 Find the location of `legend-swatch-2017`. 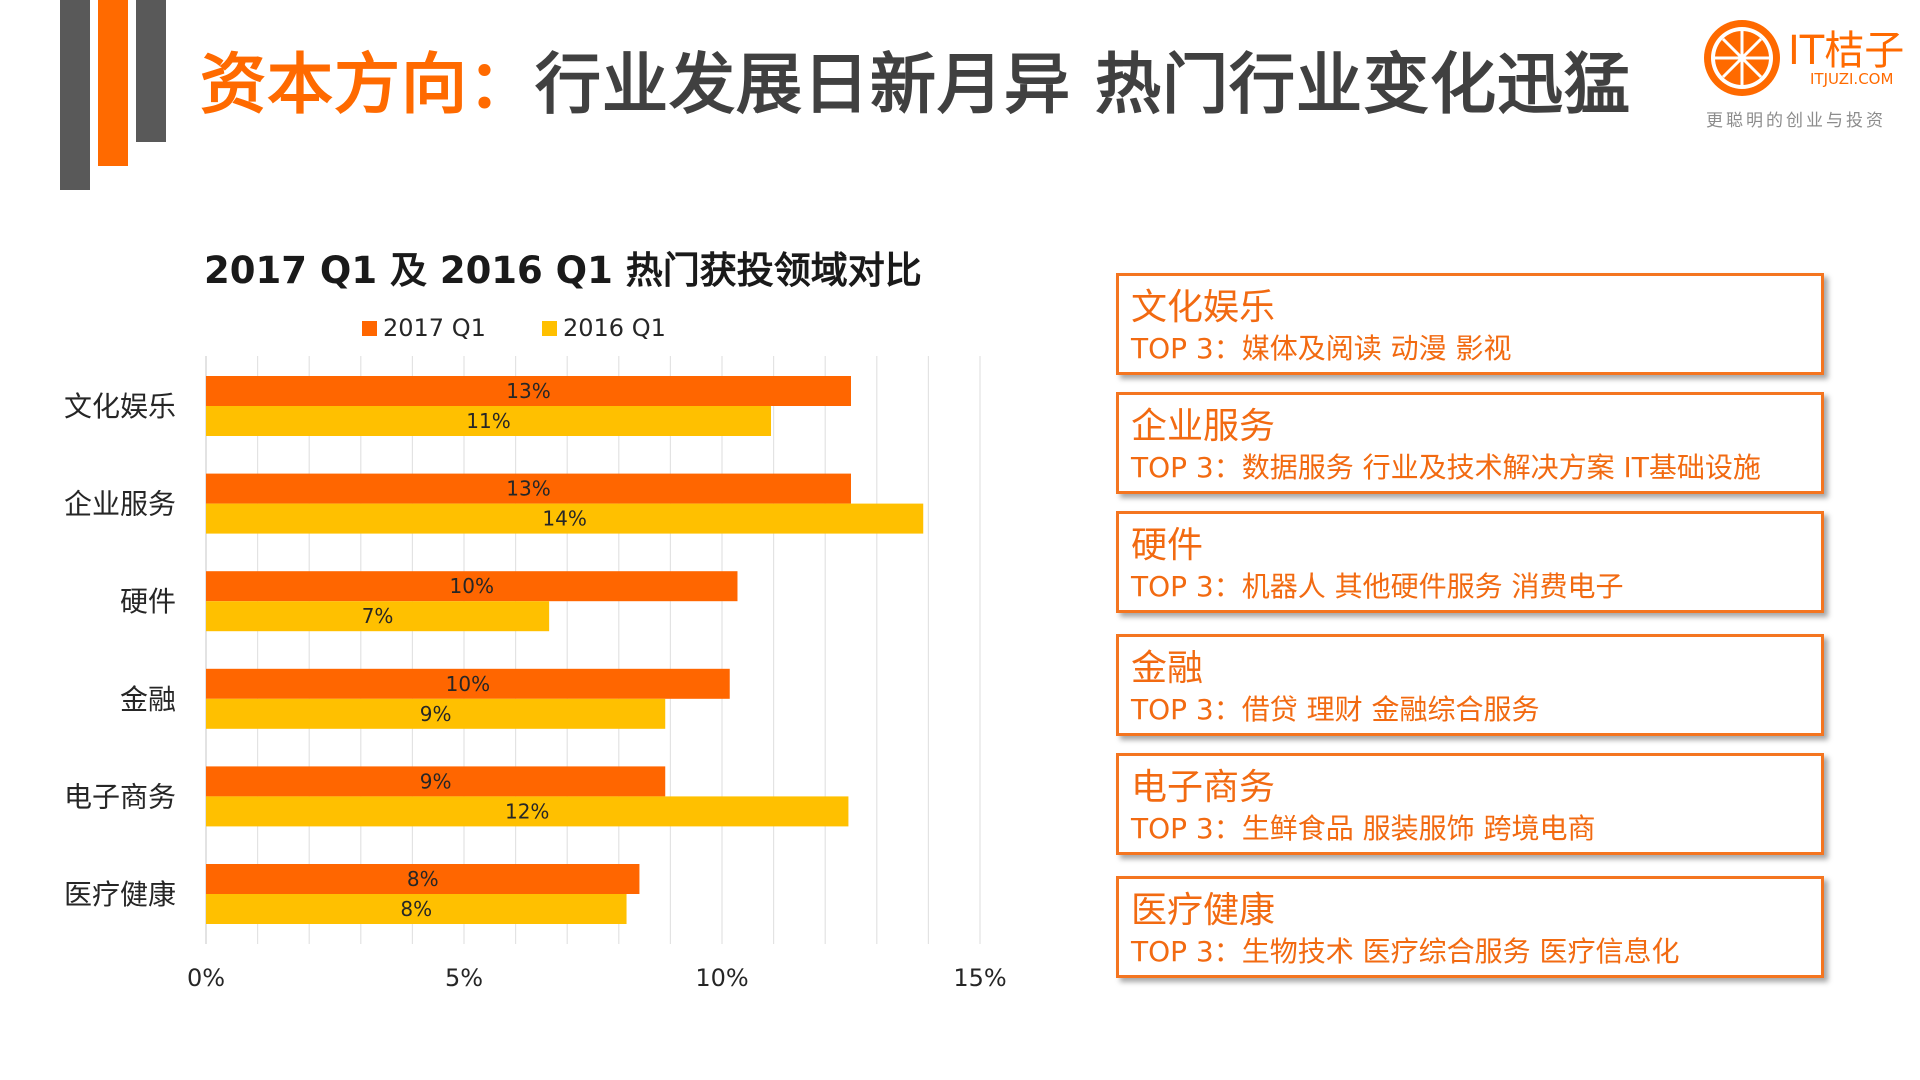

legend-swatch-2017 is located at coordinates (369, 328).